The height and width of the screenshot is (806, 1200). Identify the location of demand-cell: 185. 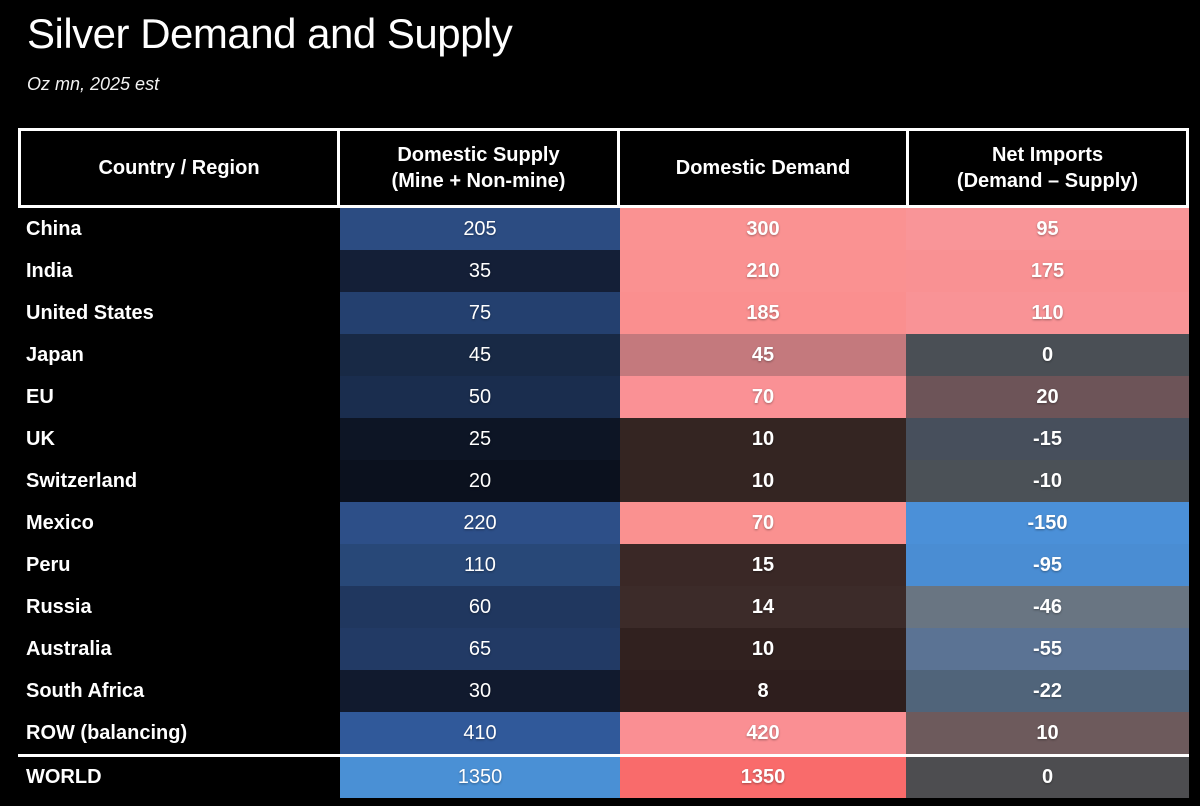
(763, 313).